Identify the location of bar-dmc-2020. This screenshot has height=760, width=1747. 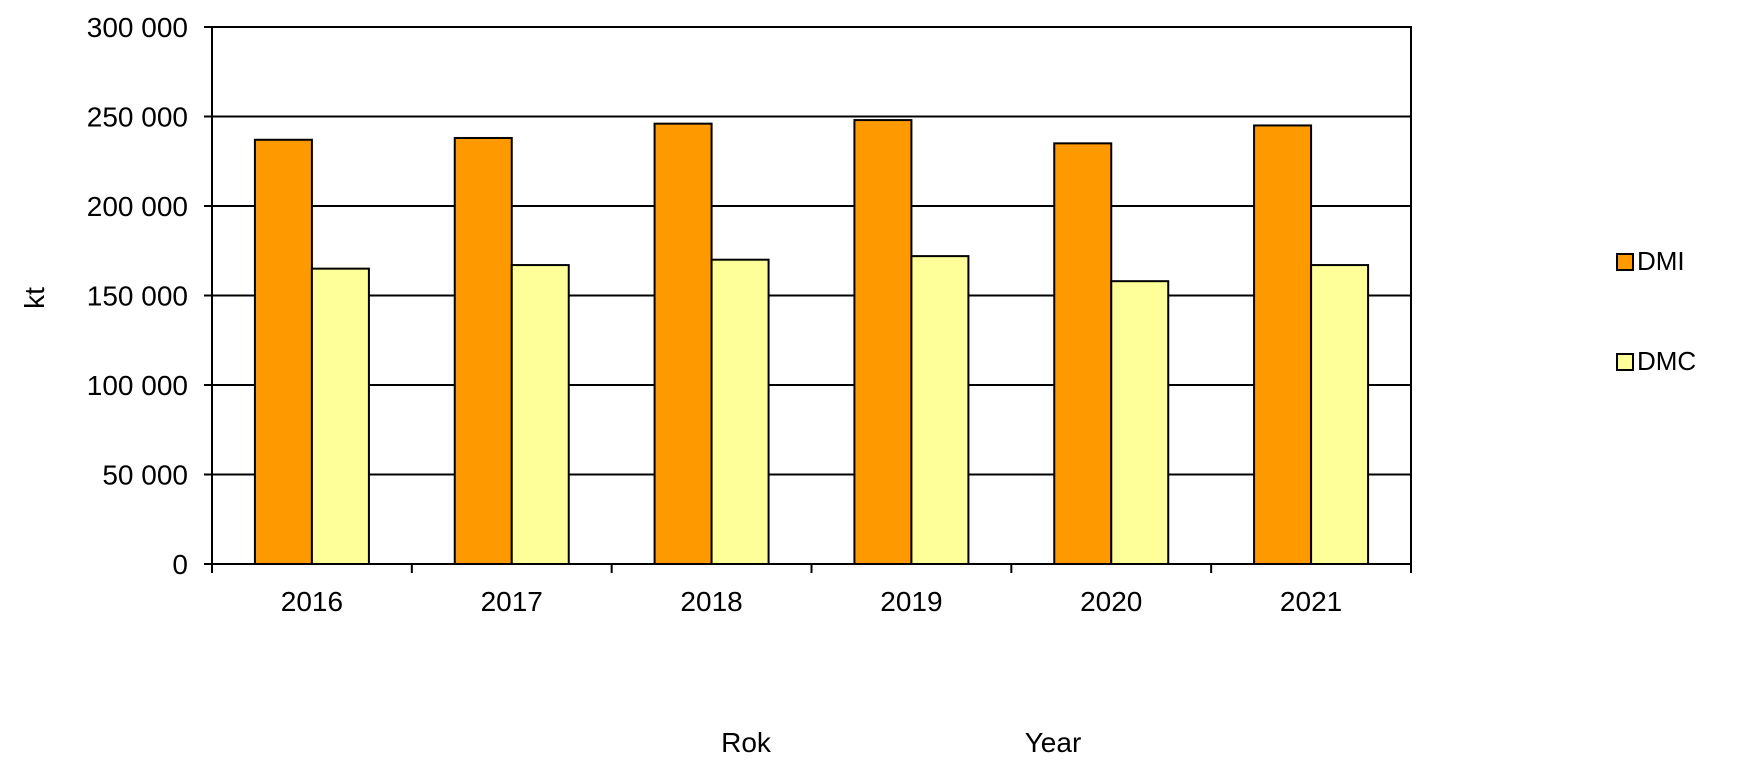
(1140, 422).